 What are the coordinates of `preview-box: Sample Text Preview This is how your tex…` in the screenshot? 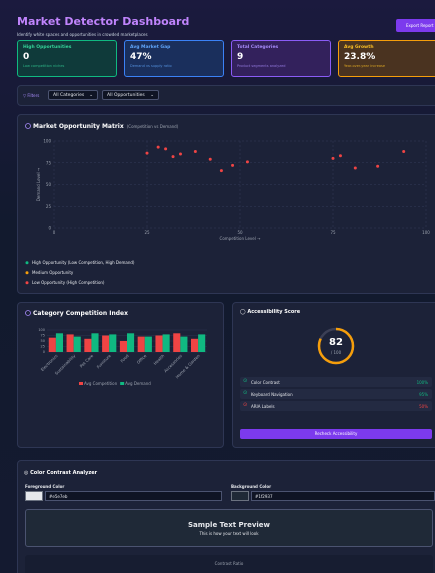 It's located at (229, 528).